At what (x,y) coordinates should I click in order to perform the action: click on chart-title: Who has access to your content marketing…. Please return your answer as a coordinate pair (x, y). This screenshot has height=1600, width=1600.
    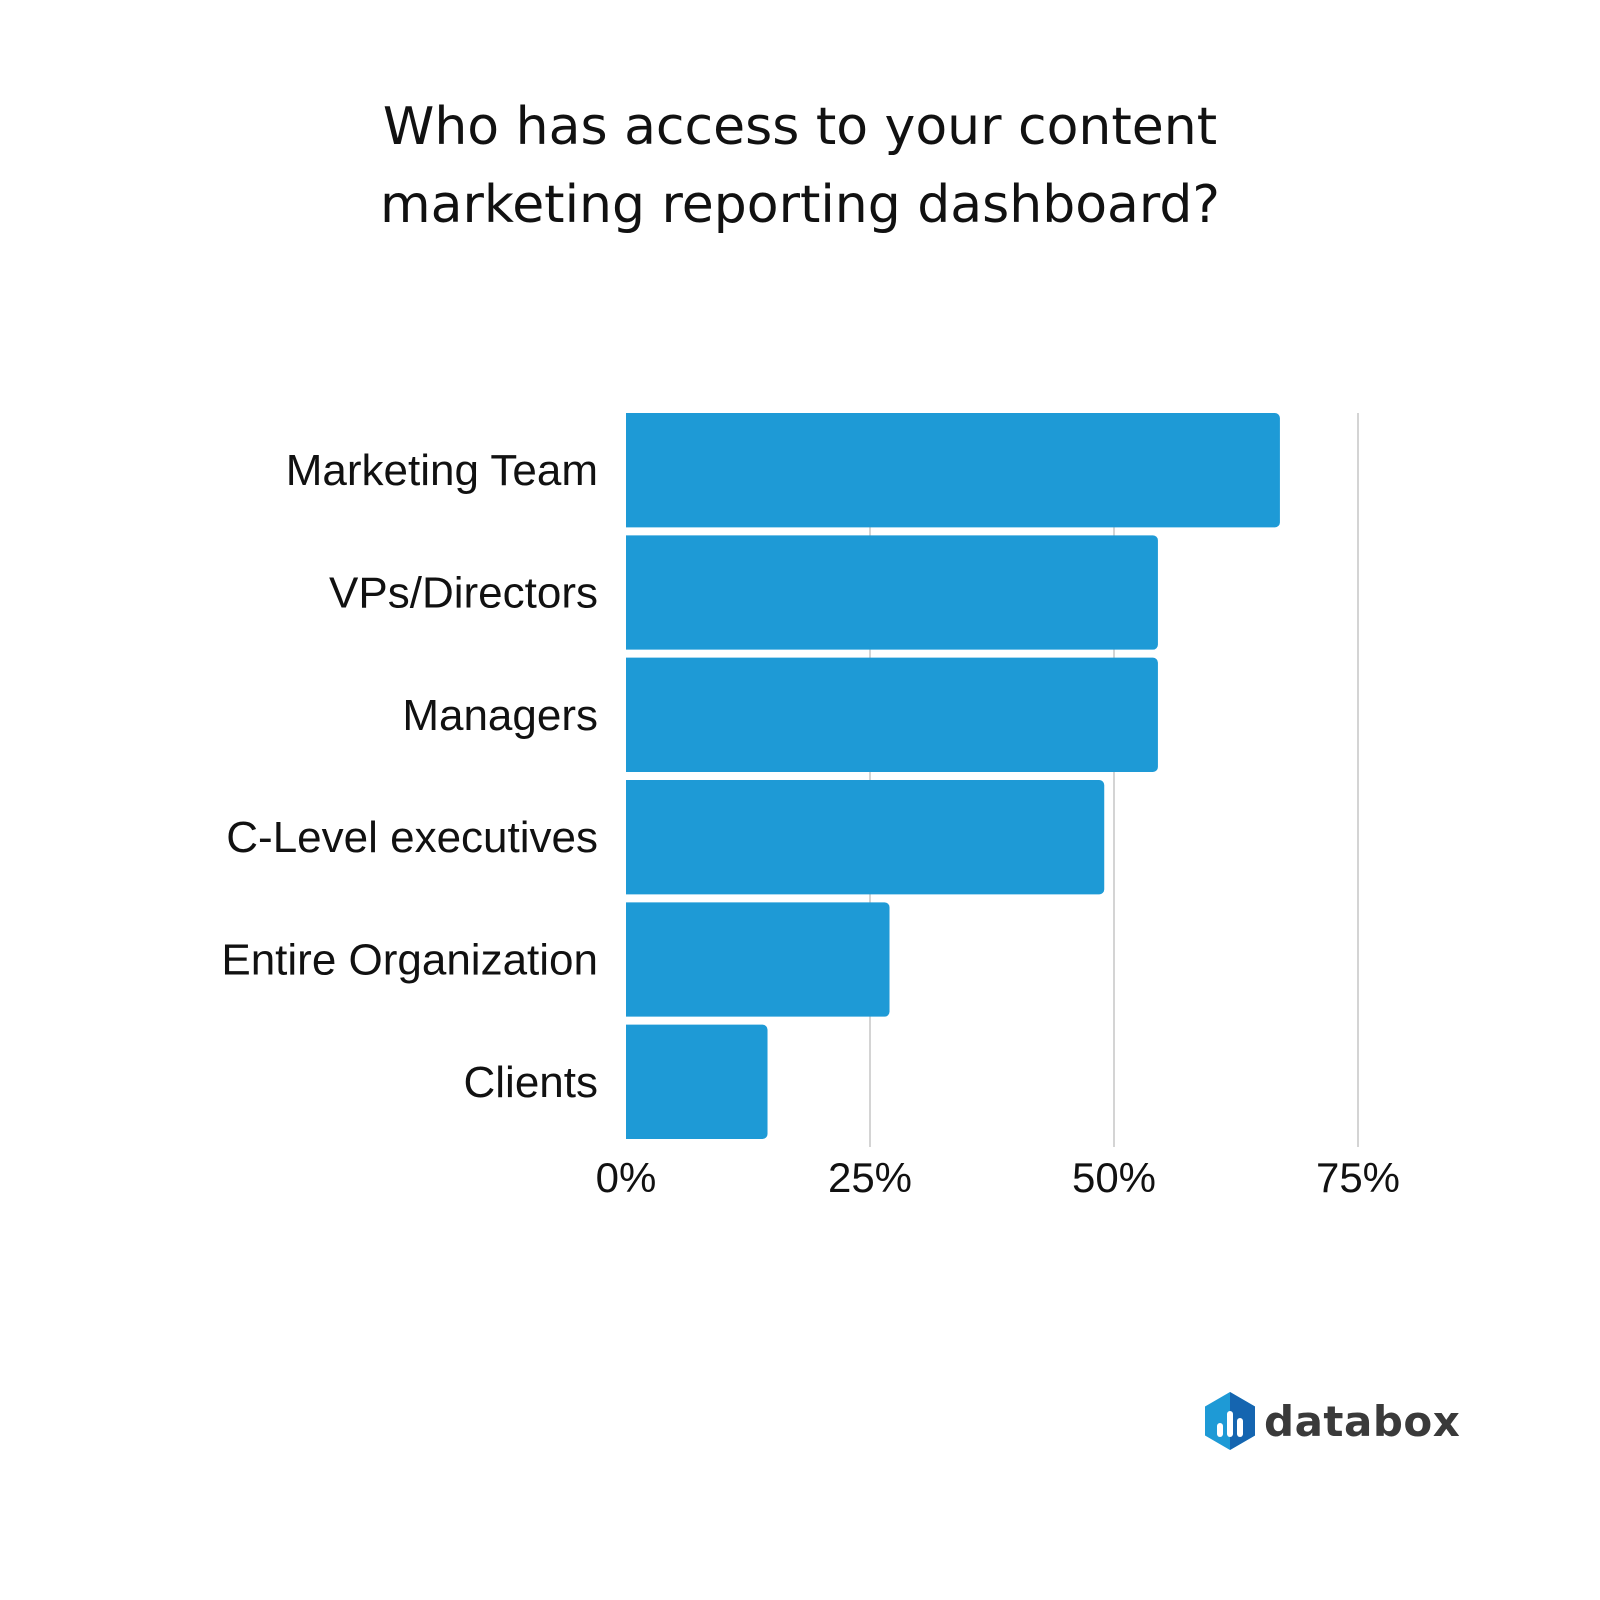
    Looking at the image, I should click on (800, 166).